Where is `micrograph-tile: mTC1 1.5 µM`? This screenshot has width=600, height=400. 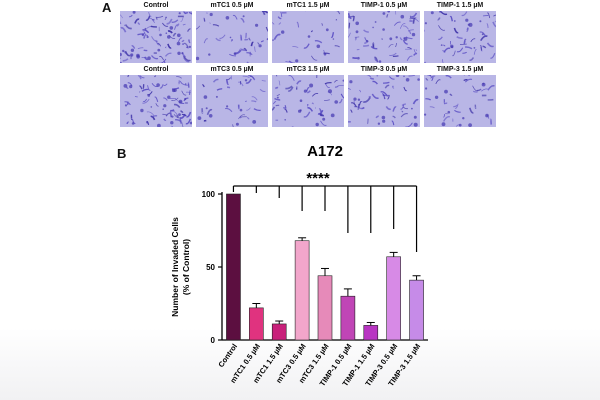 micrograph-tile: mTC1 1.5 µM is located at coordinates (308, 32).